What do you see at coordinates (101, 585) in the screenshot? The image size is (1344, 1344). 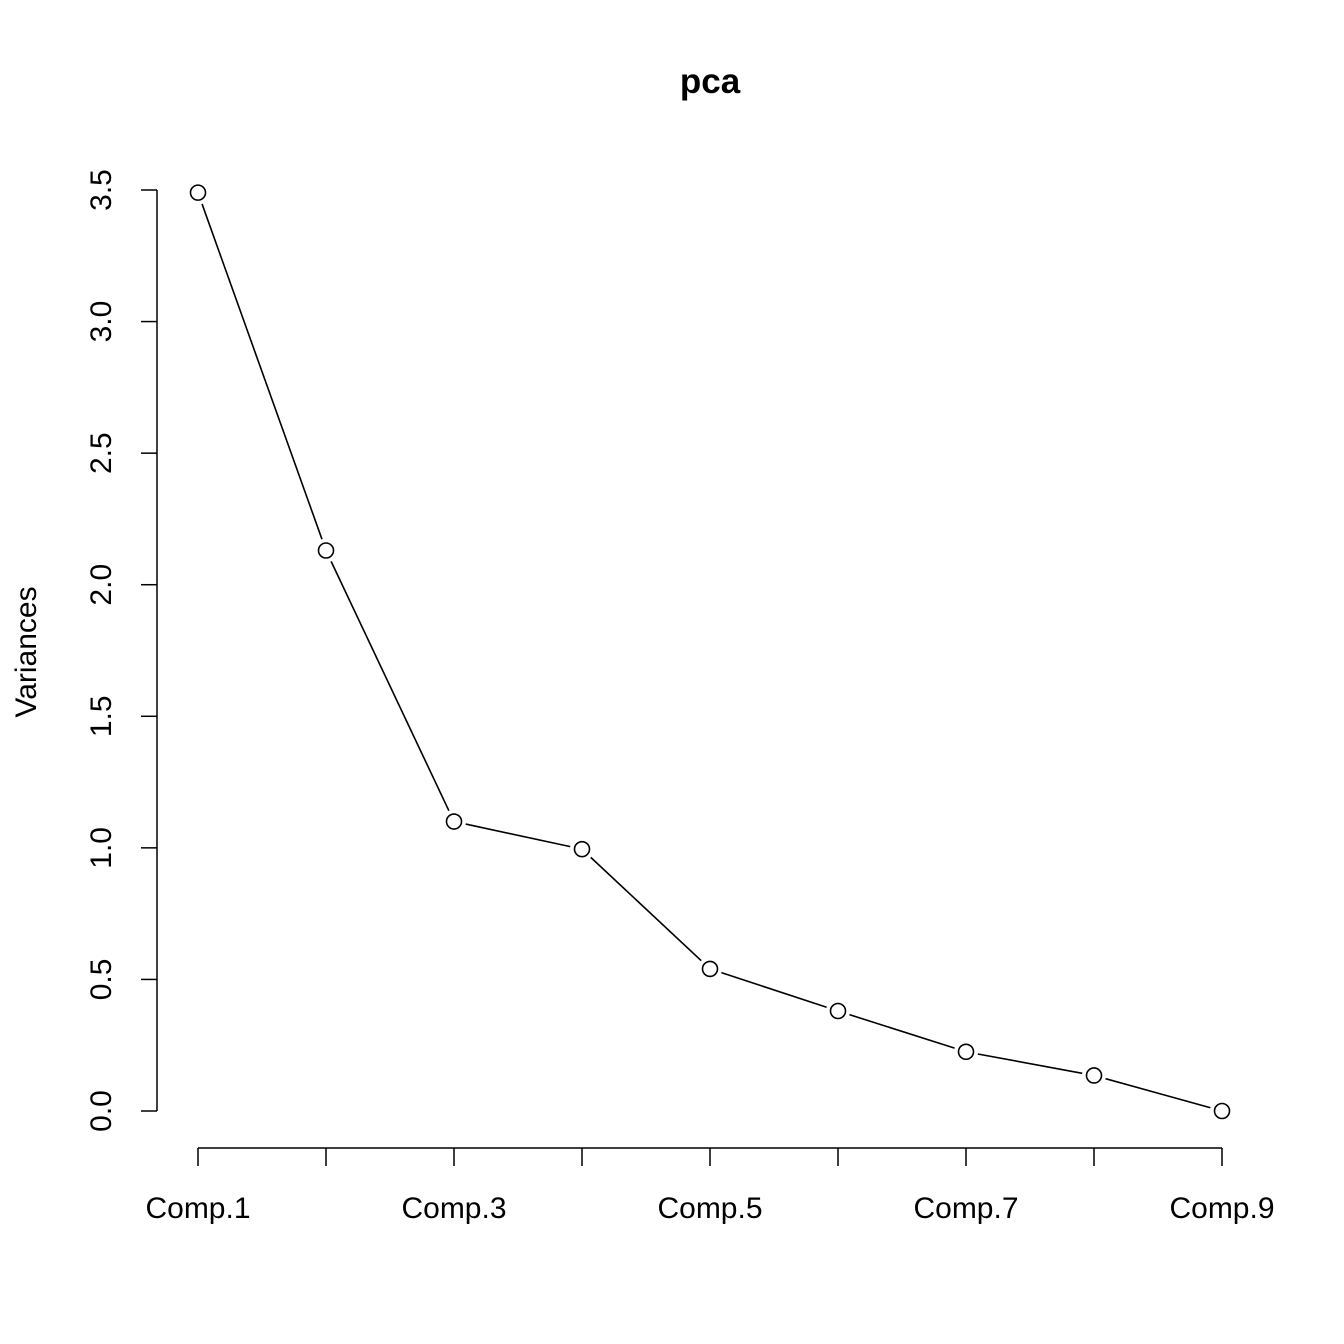 I see `y-tick-label: 2.0` at bounding box center [101, 585].